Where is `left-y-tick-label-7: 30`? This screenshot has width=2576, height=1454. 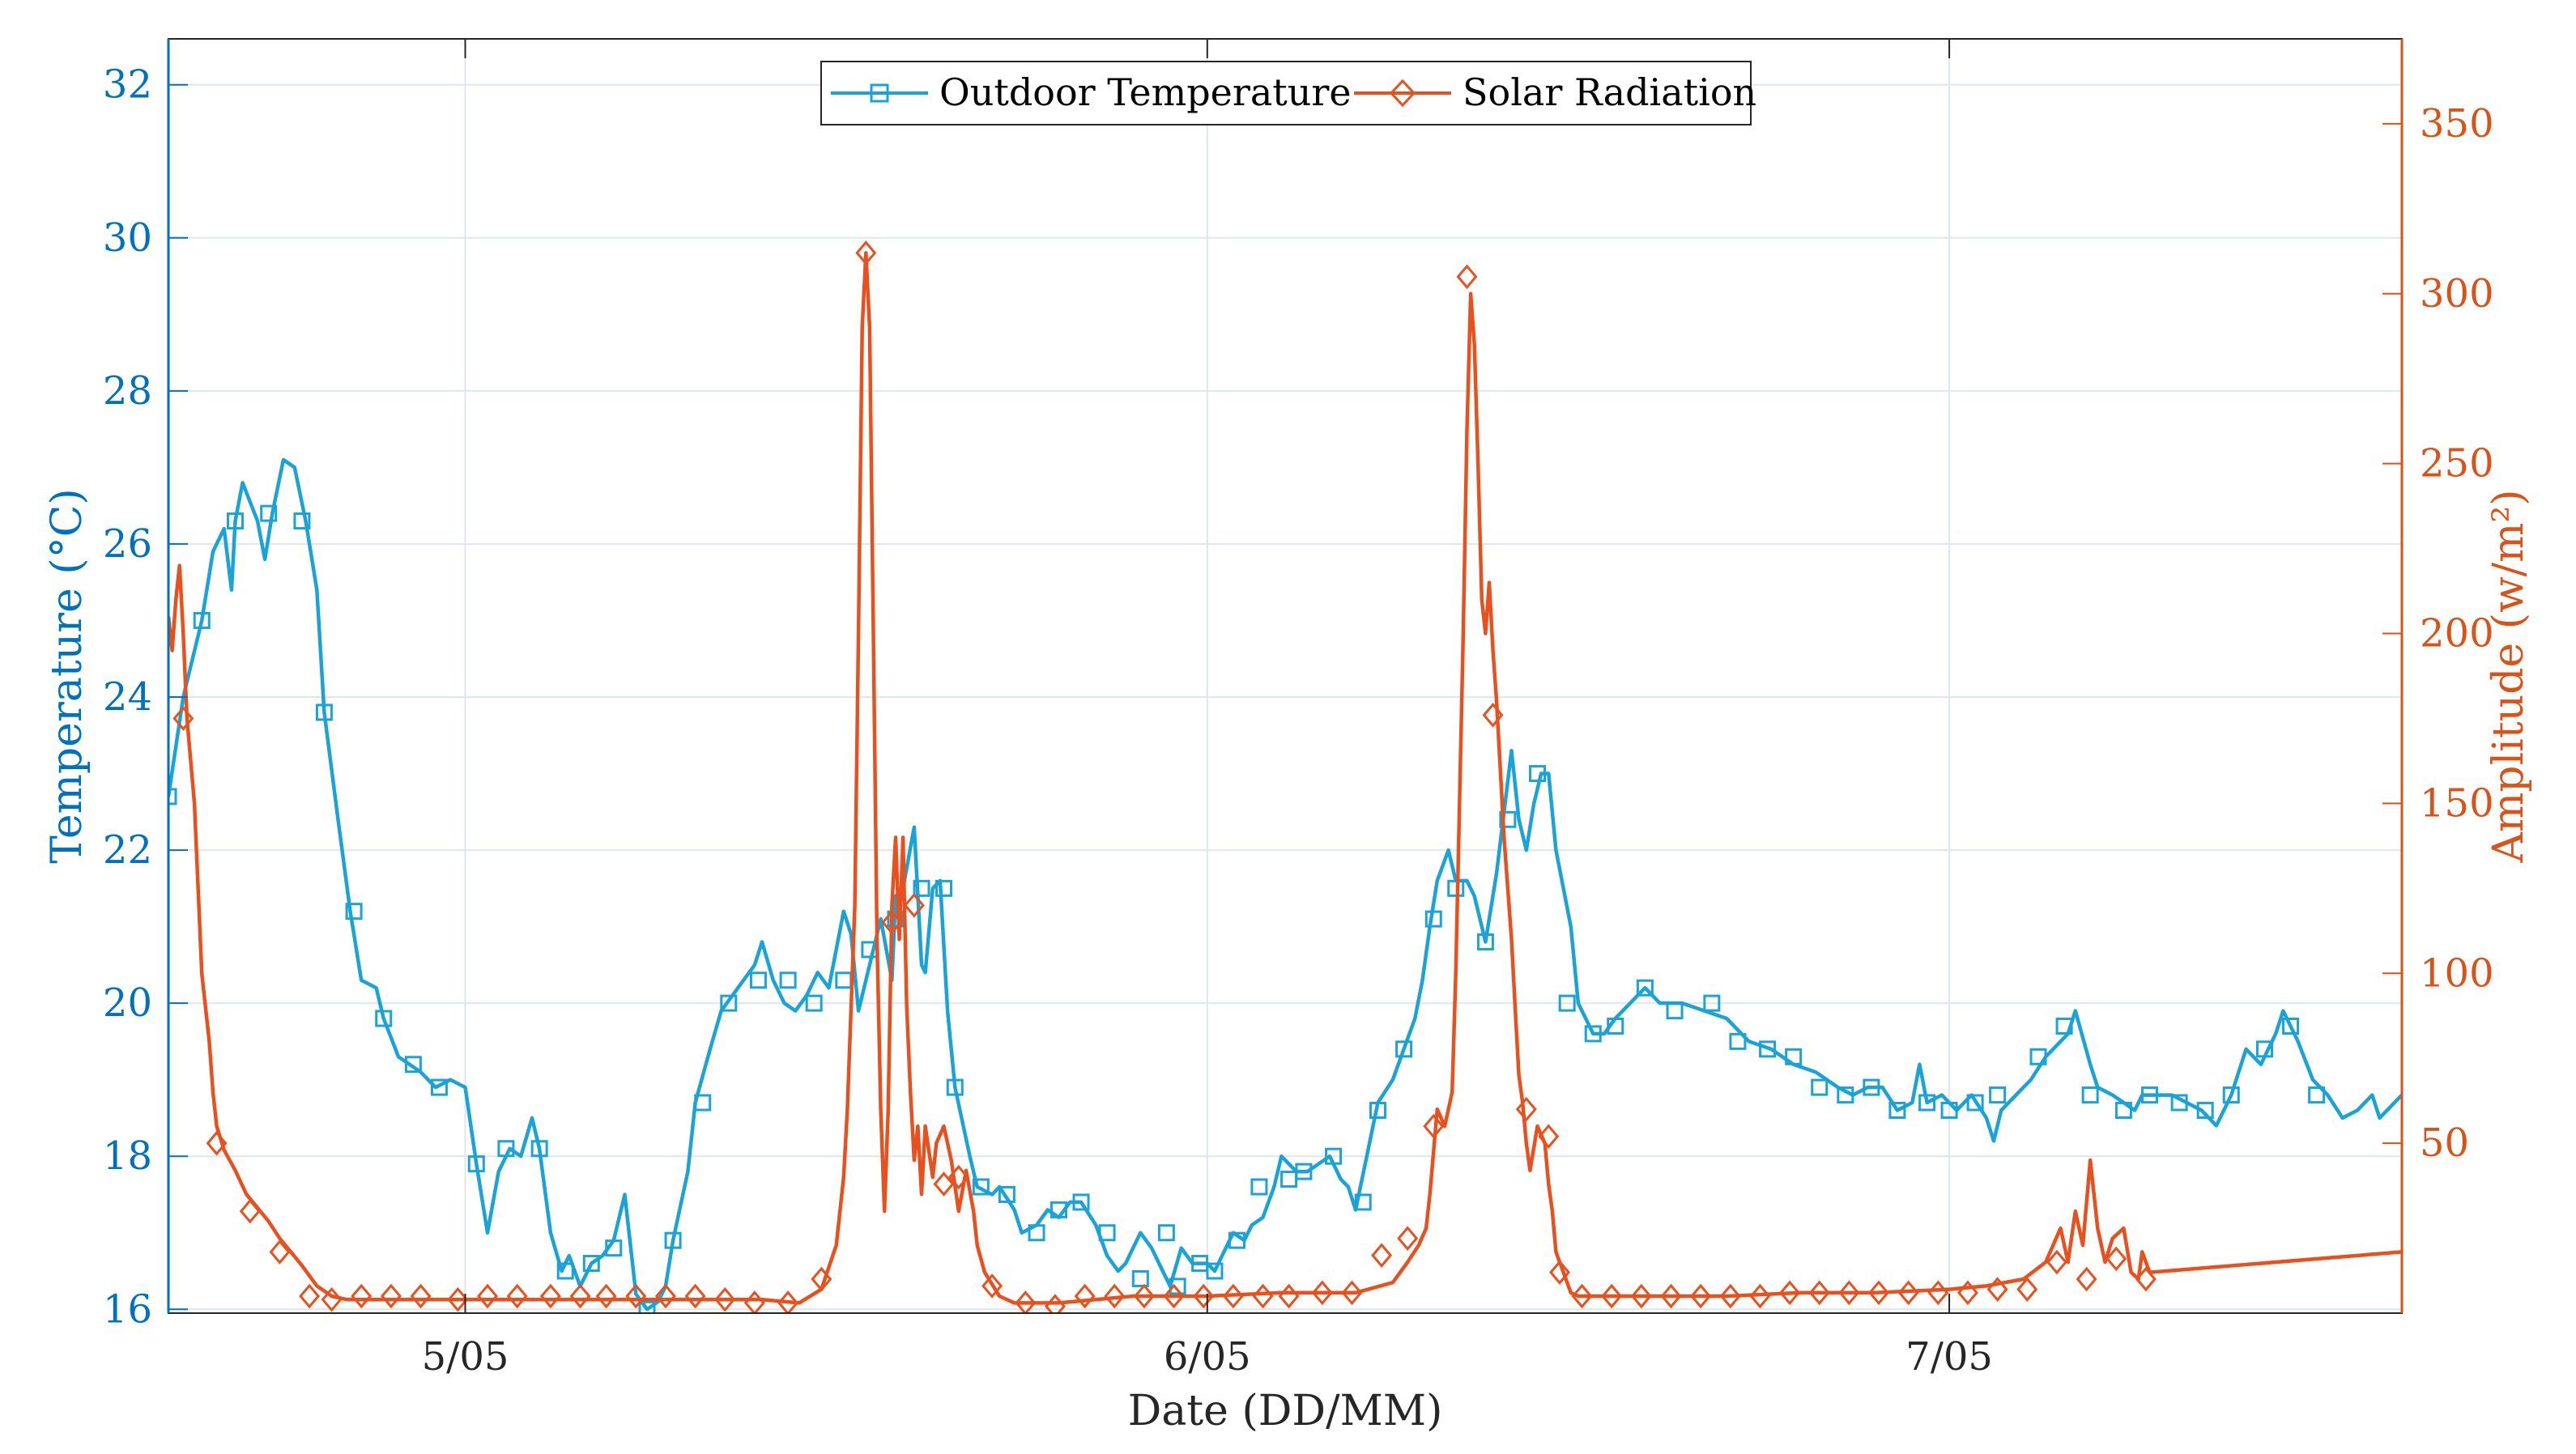
left-y-tick-label-7: 30 is located at coordinates (127, 238).